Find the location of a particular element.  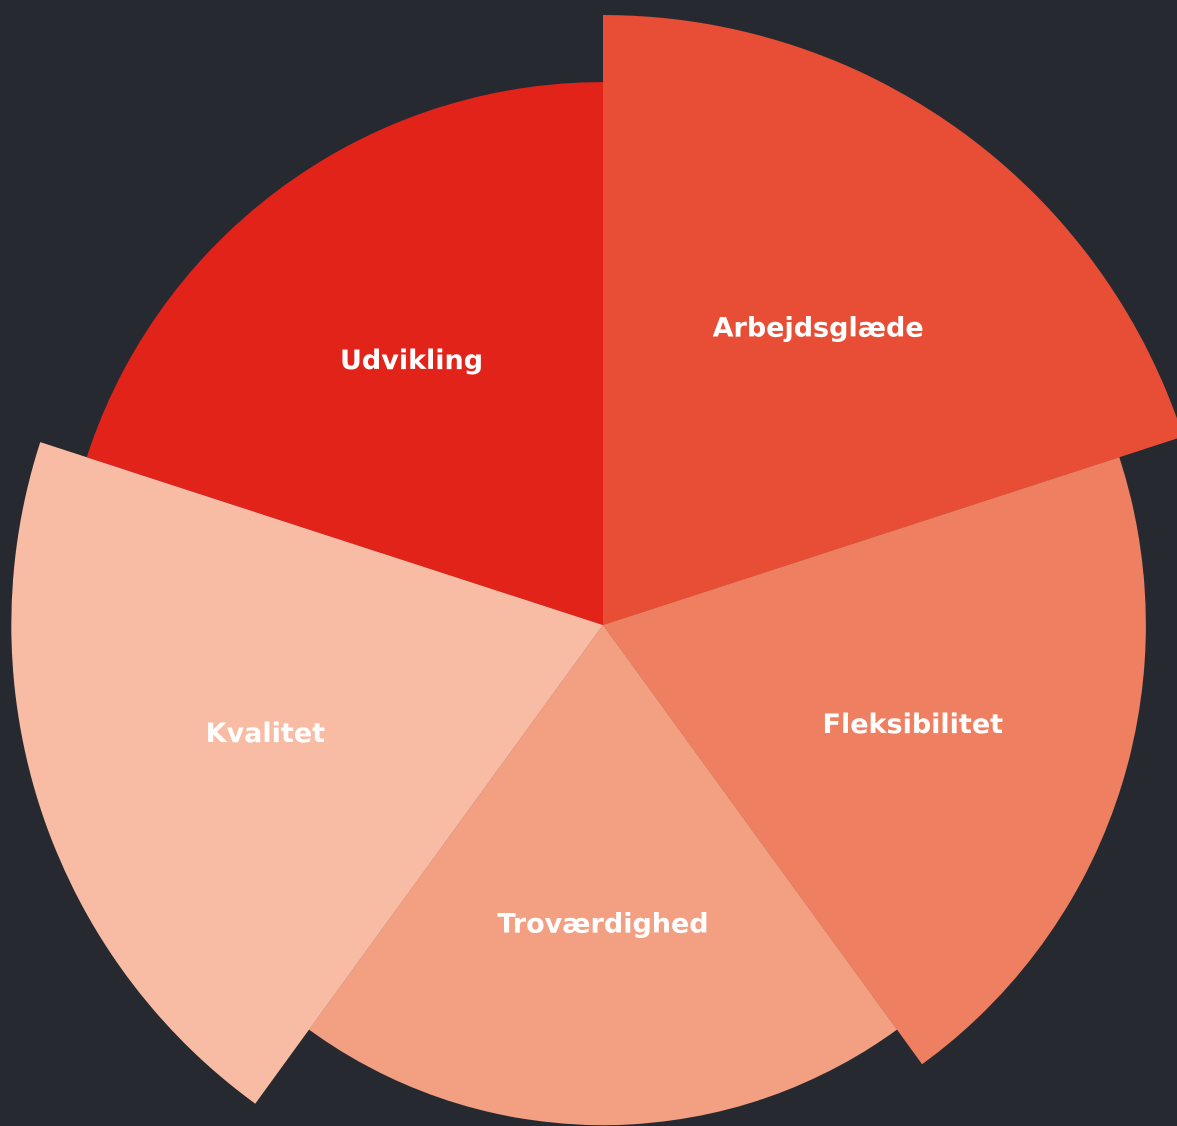

slice-label: Arbejdsglæde is located at coordinates (818, 327).